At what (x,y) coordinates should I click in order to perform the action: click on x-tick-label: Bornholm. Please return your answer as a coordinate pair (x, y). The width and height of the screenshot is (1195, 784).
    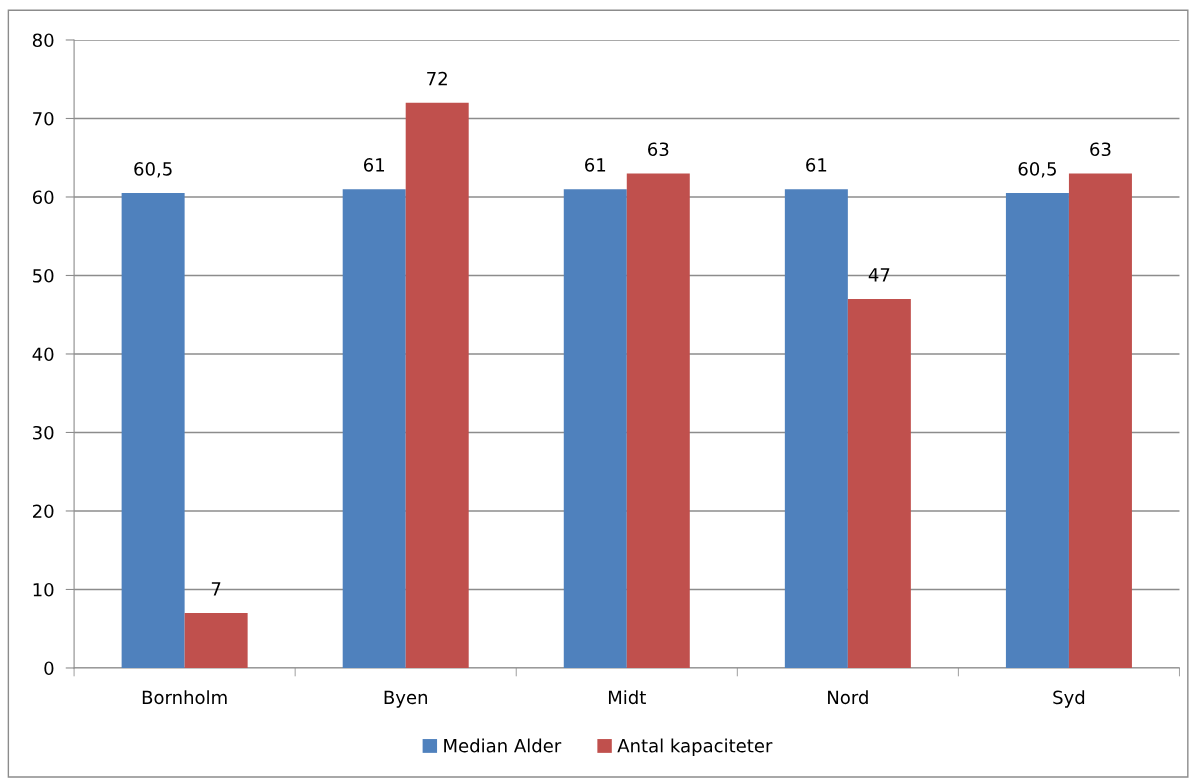
    Looking at the image, I should click on (184, 697).